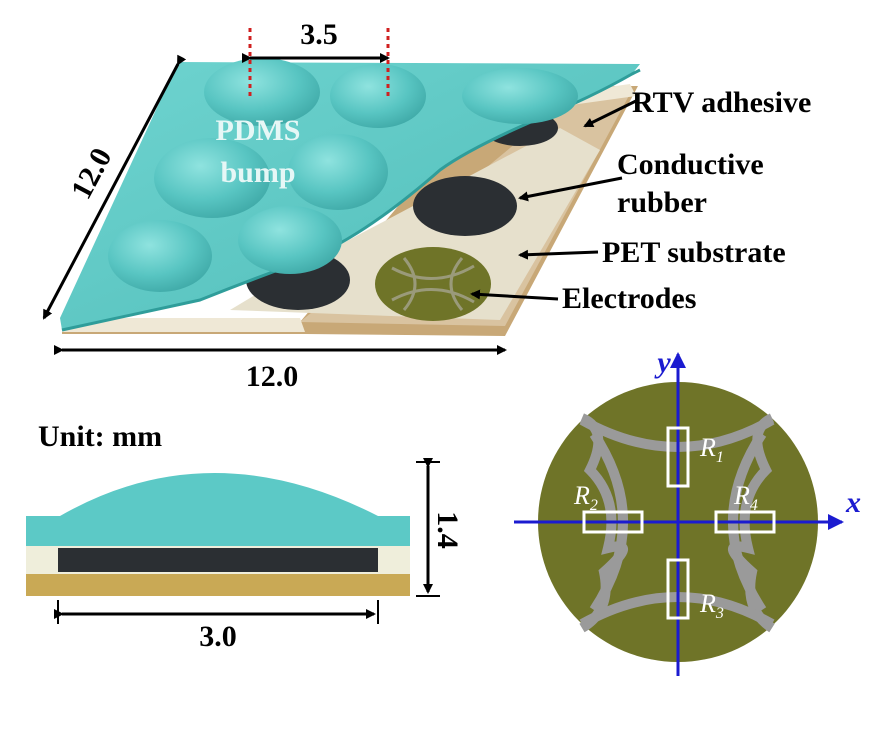 This screenshot has width=894, height=746. I want to click on unit-label: Unit: mm, so click(100, 436).